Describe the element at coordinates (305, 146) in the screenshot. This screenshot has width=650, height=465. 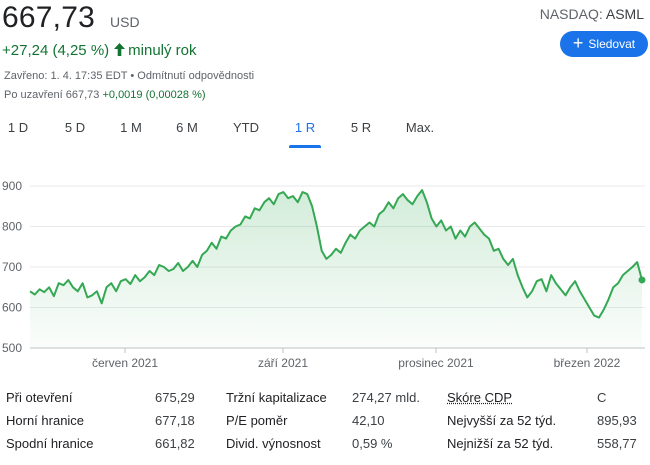
I see `active-tab-indicator` at that location.